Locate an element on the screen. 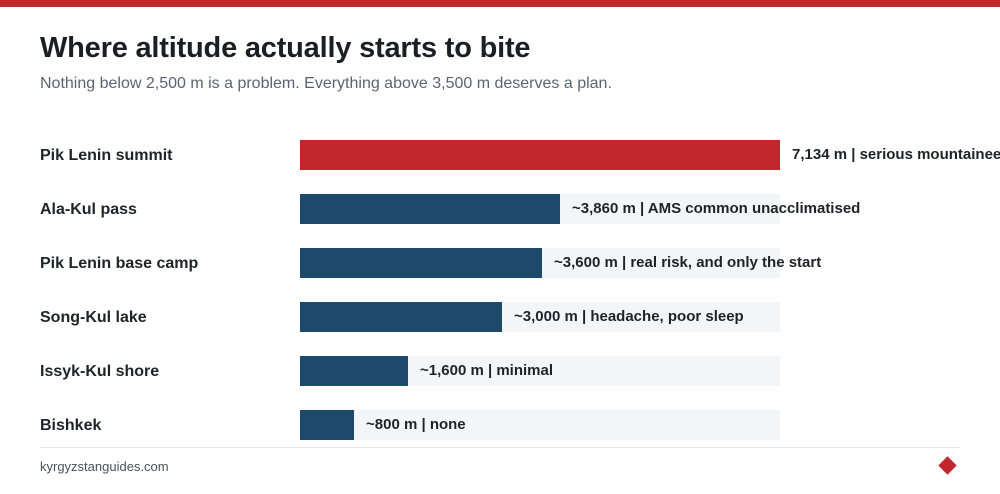 The image size is (1000, 494). chart-title: Where altitude actually starts to bite is located at coordinates (285, 48).